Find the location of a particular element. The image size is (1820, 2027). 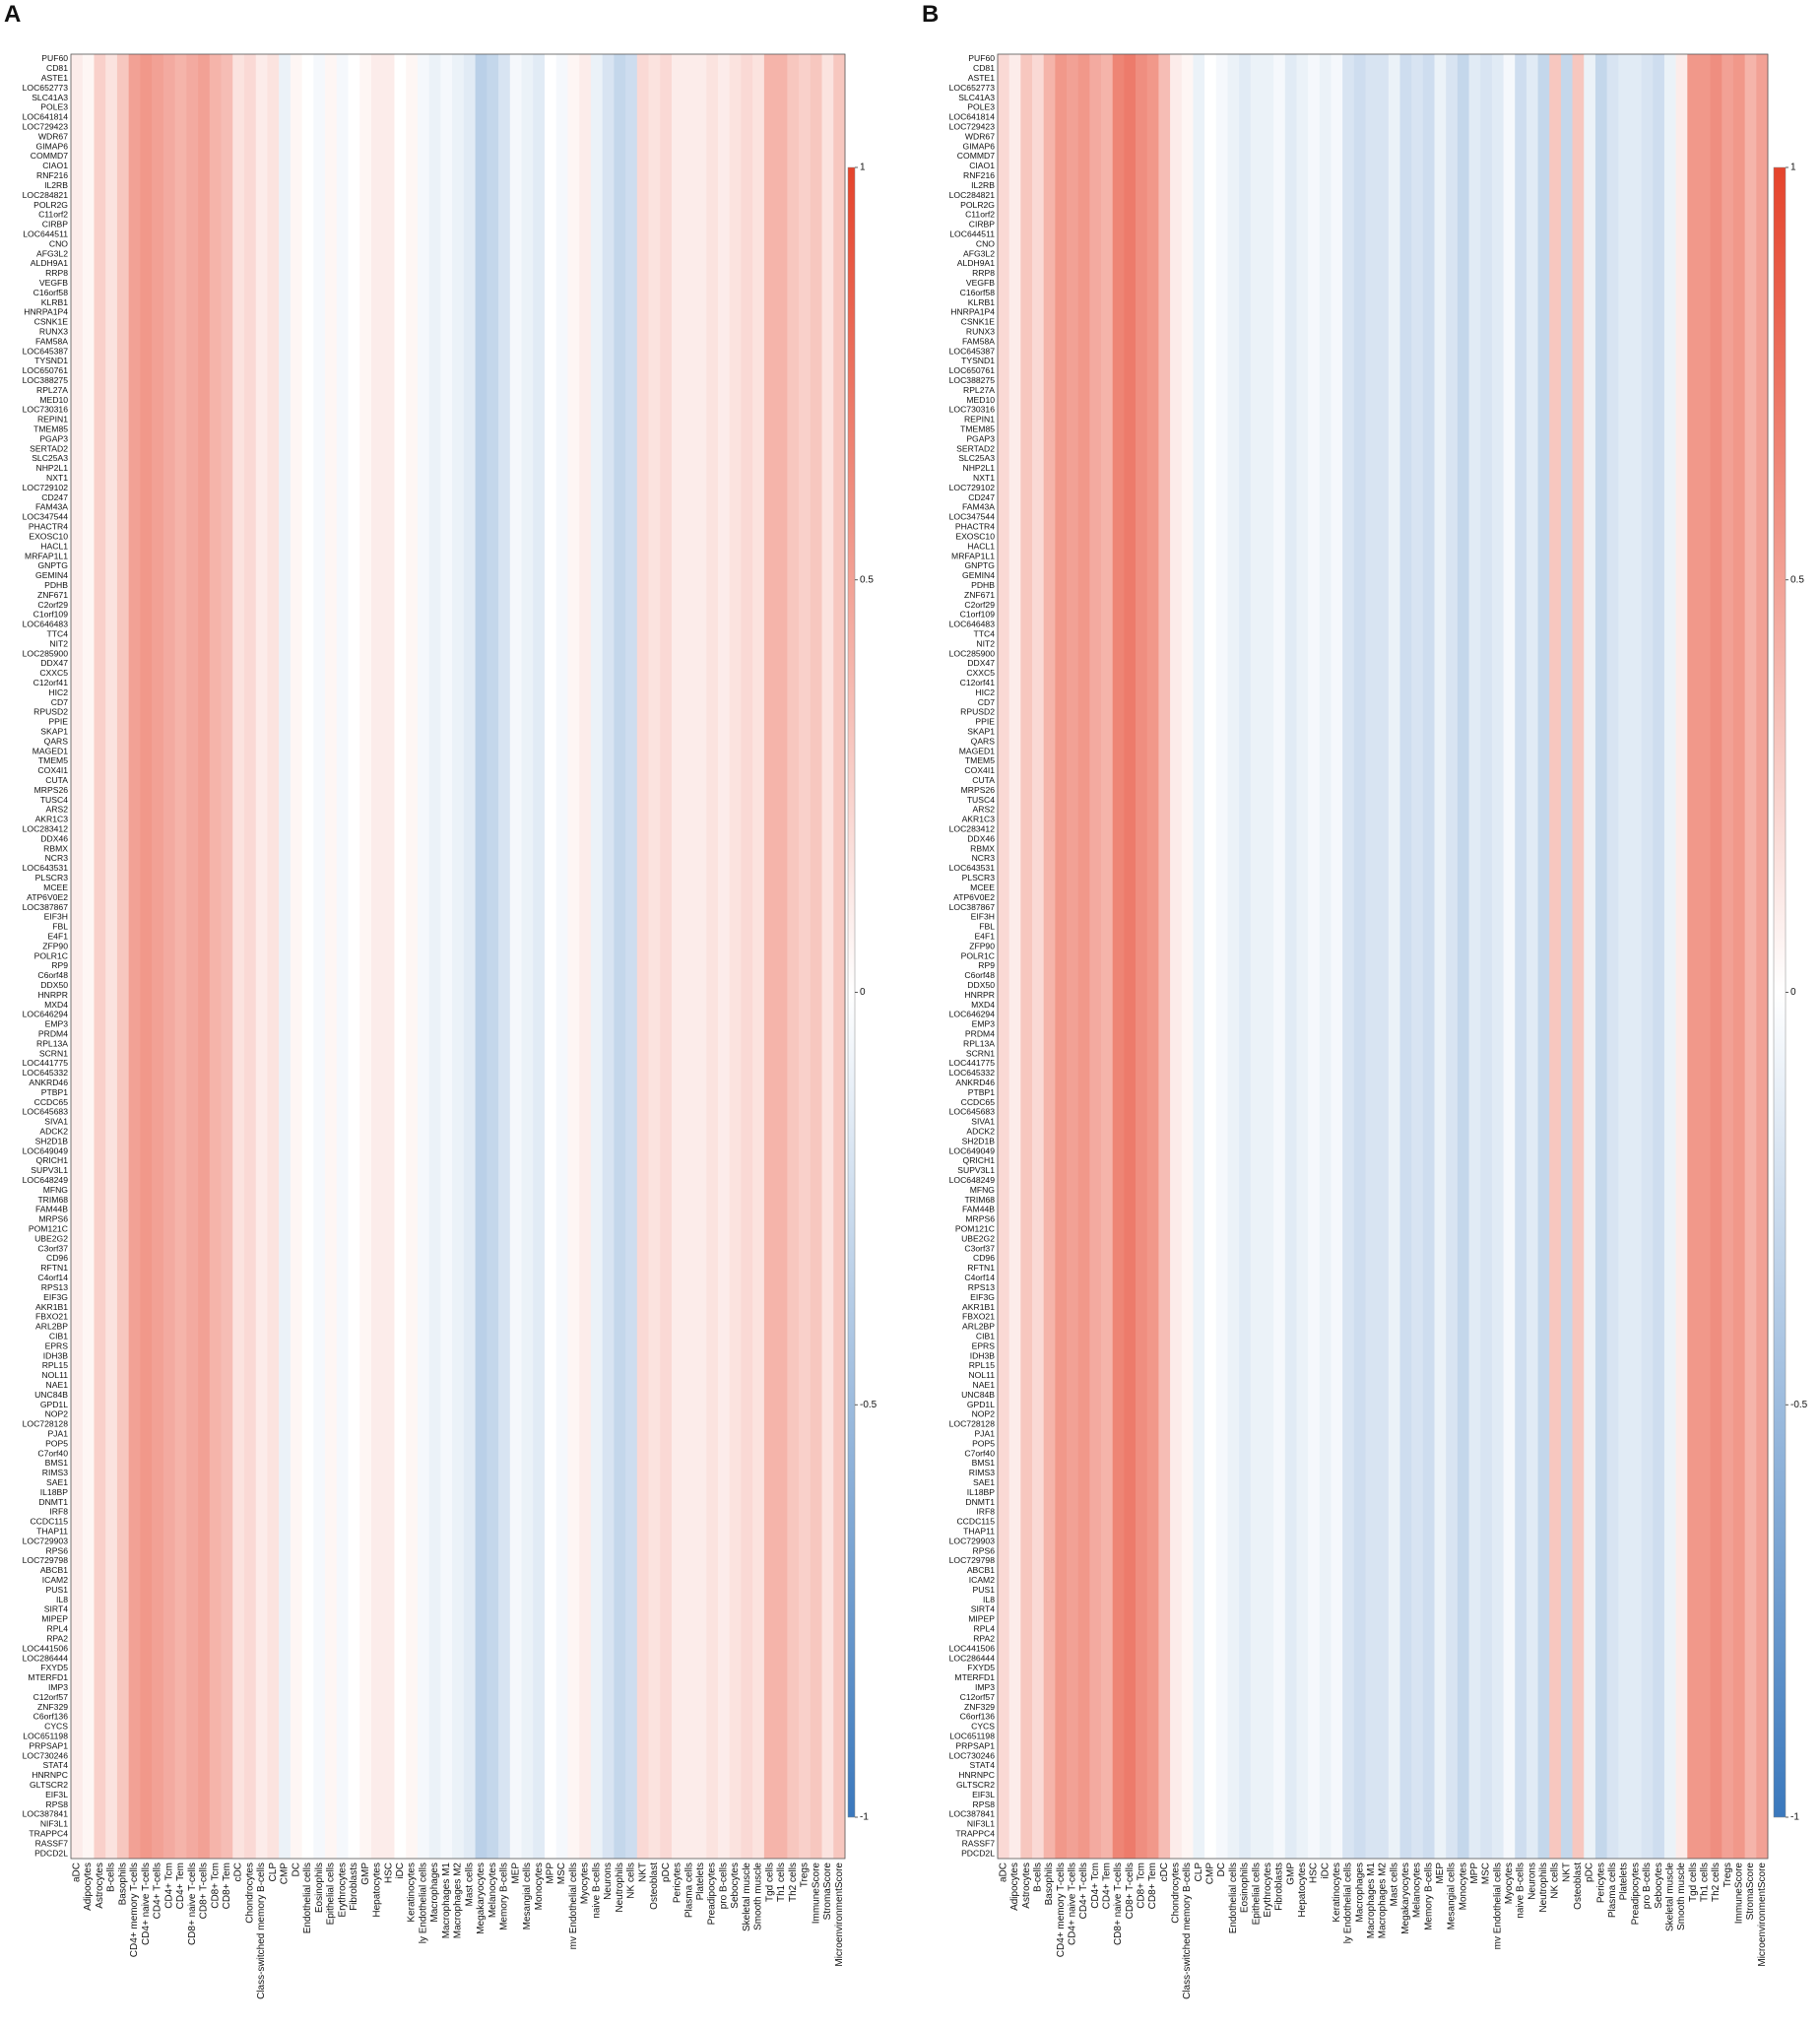

cell-type-label: CD8+ naive T-cells is located at coordinates (192, 1904).